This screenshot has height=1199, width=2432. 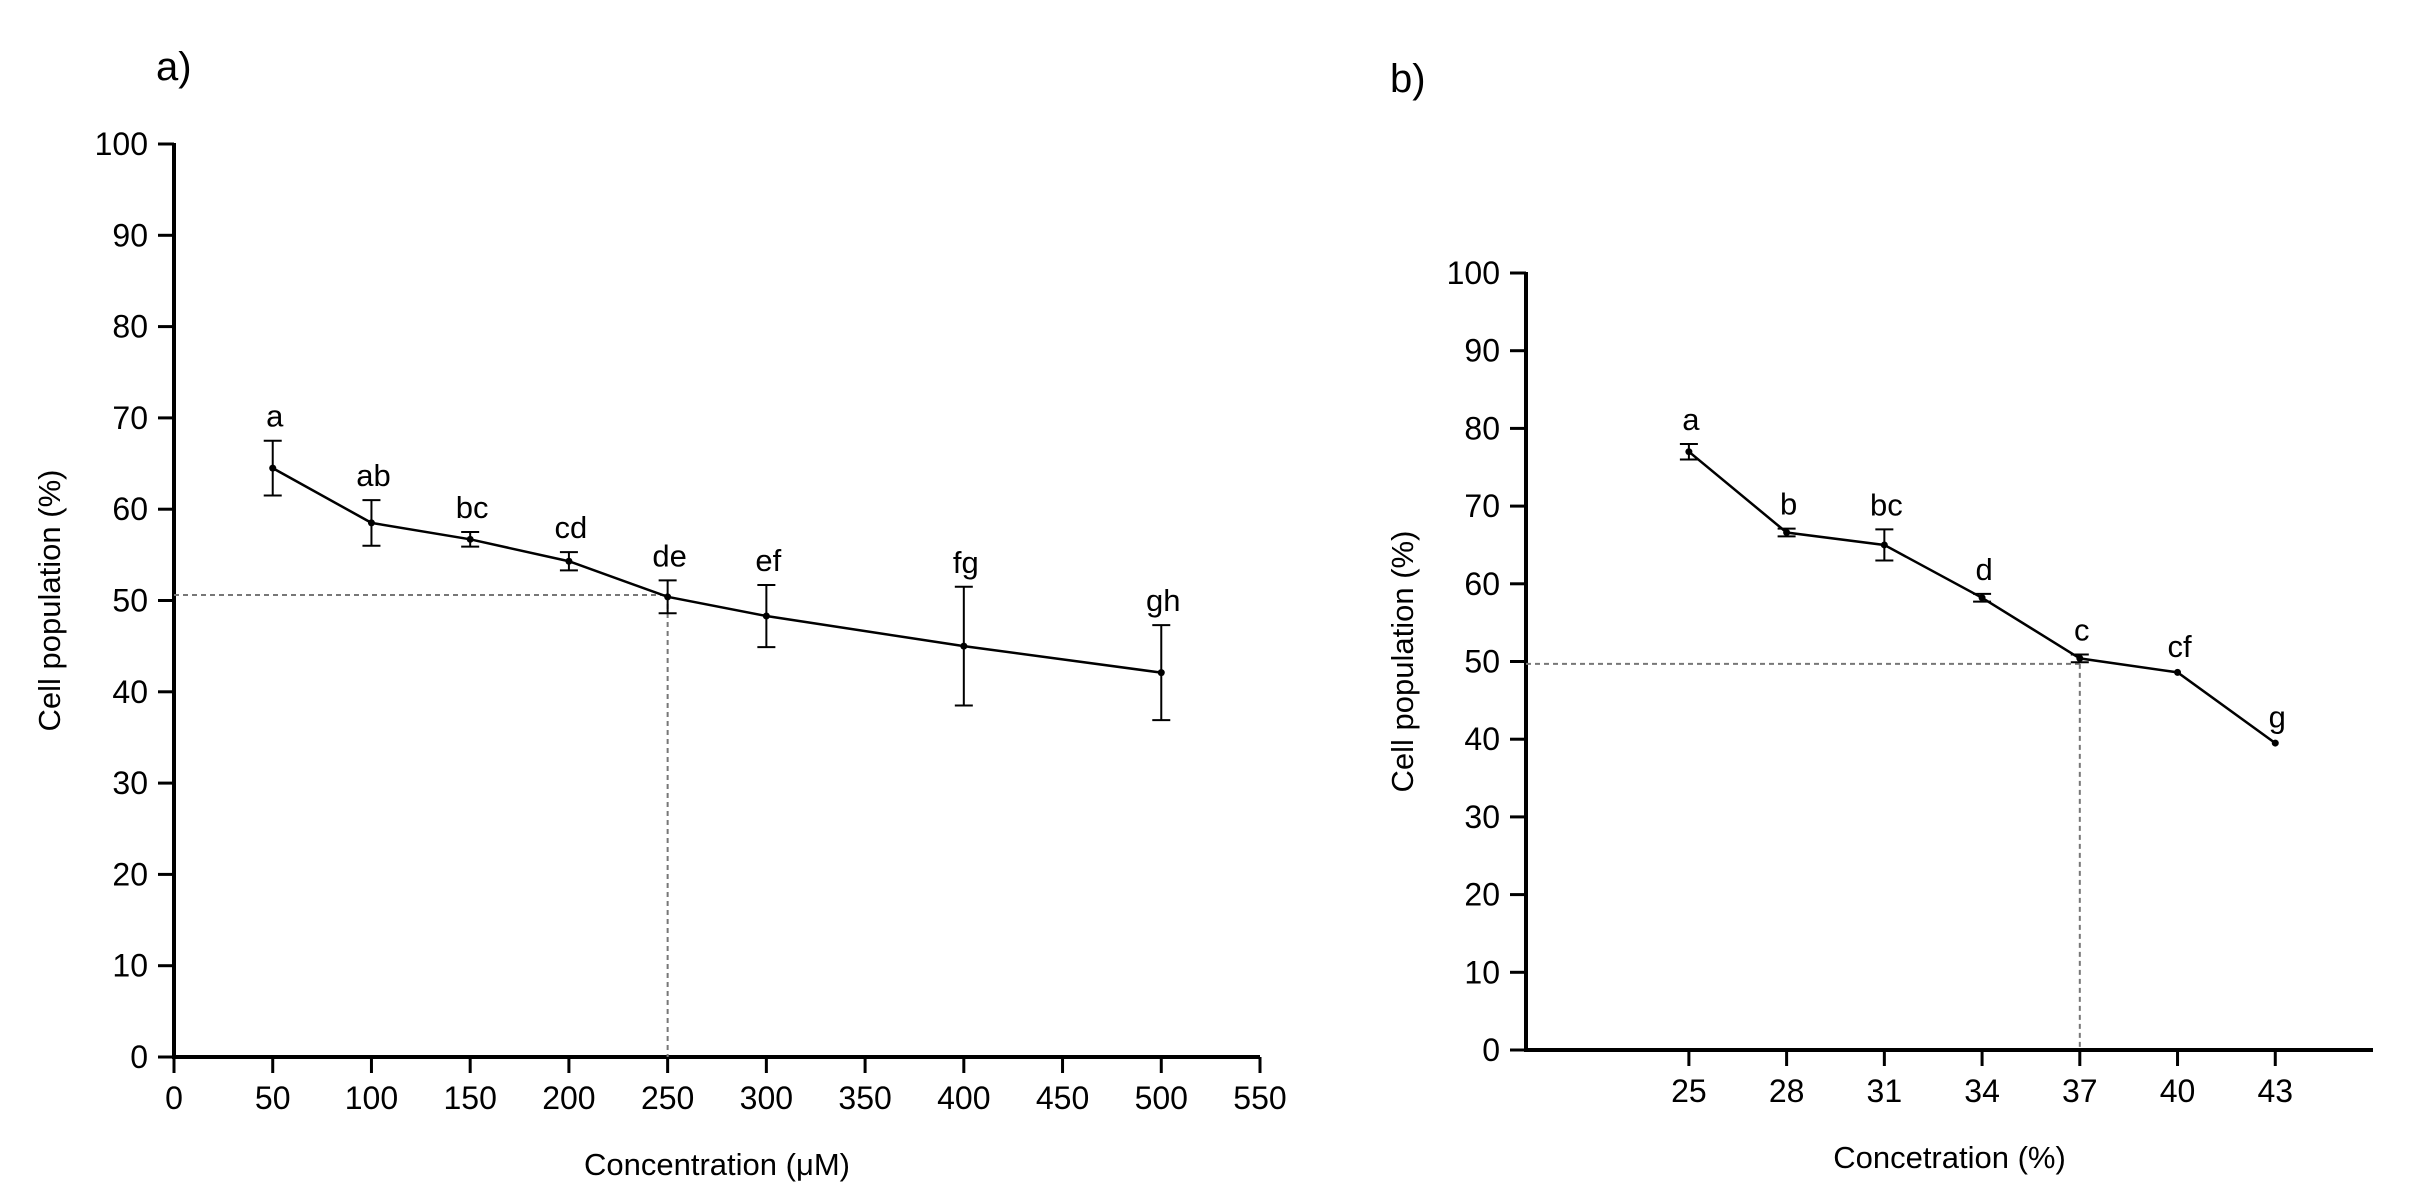 What do you see at coordinates (174, 67) in the screenshot?
I see `panel-a-label: a)` at bounding box center [174, 67].